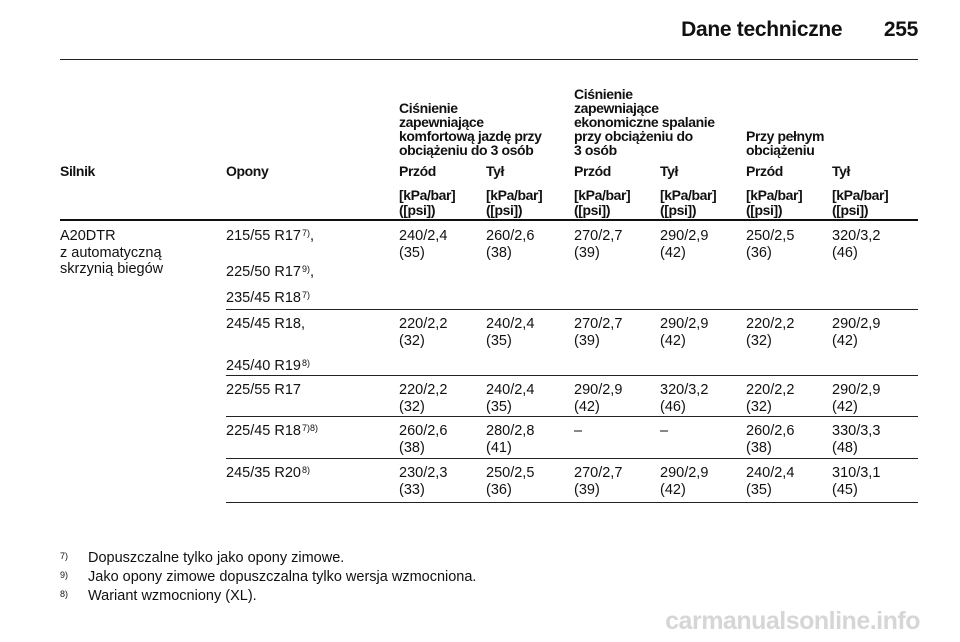  I want to click on header-rule-thick, so click(489, 220).